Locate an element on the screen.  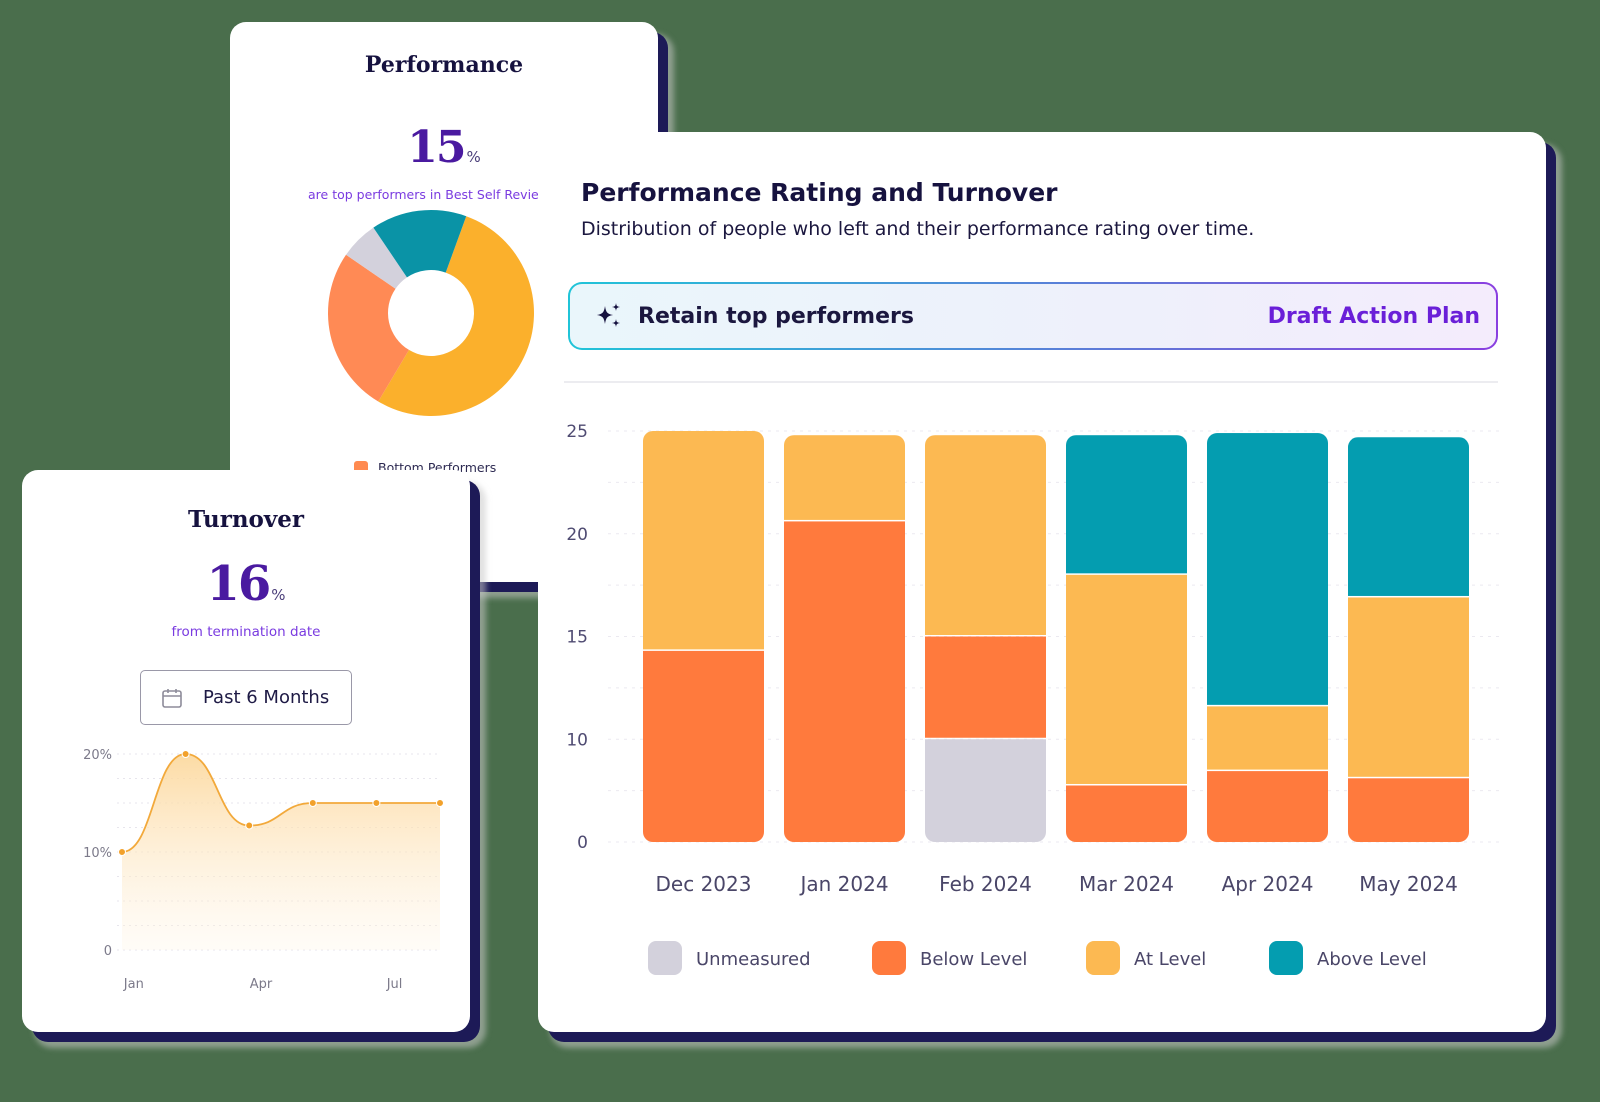
turnover-line-chart: 0 10% 20% Jan Apr Jul is located at coordinates (263, 870).